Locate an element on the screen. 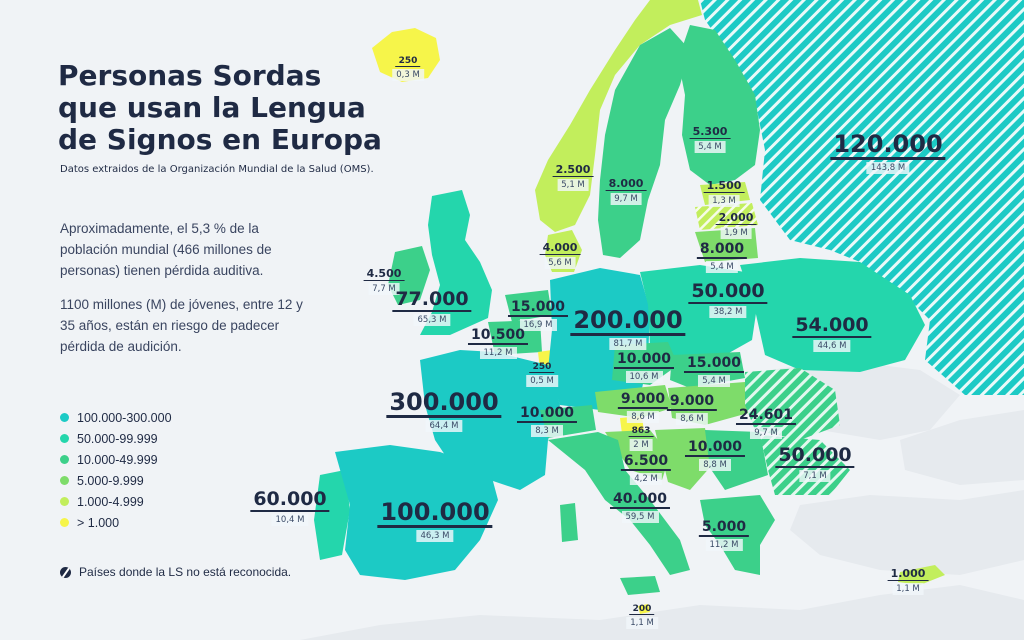 This screenshot has height=640, width=1024. deaf-count-moldova: 24.601 is located at coordinates (766, 416).